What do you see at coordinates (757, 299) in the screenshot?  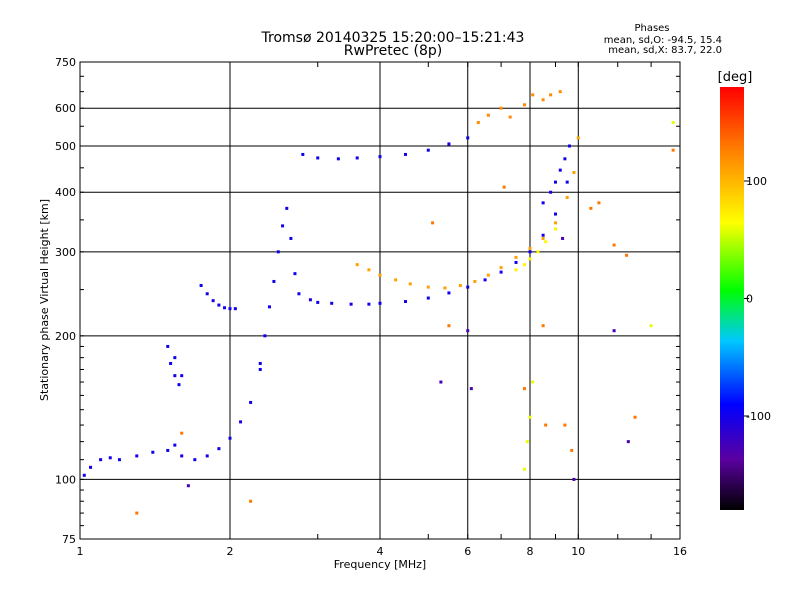 I see `colorbar-ticks: 100 0 -100` at bounding box center [757, 299].